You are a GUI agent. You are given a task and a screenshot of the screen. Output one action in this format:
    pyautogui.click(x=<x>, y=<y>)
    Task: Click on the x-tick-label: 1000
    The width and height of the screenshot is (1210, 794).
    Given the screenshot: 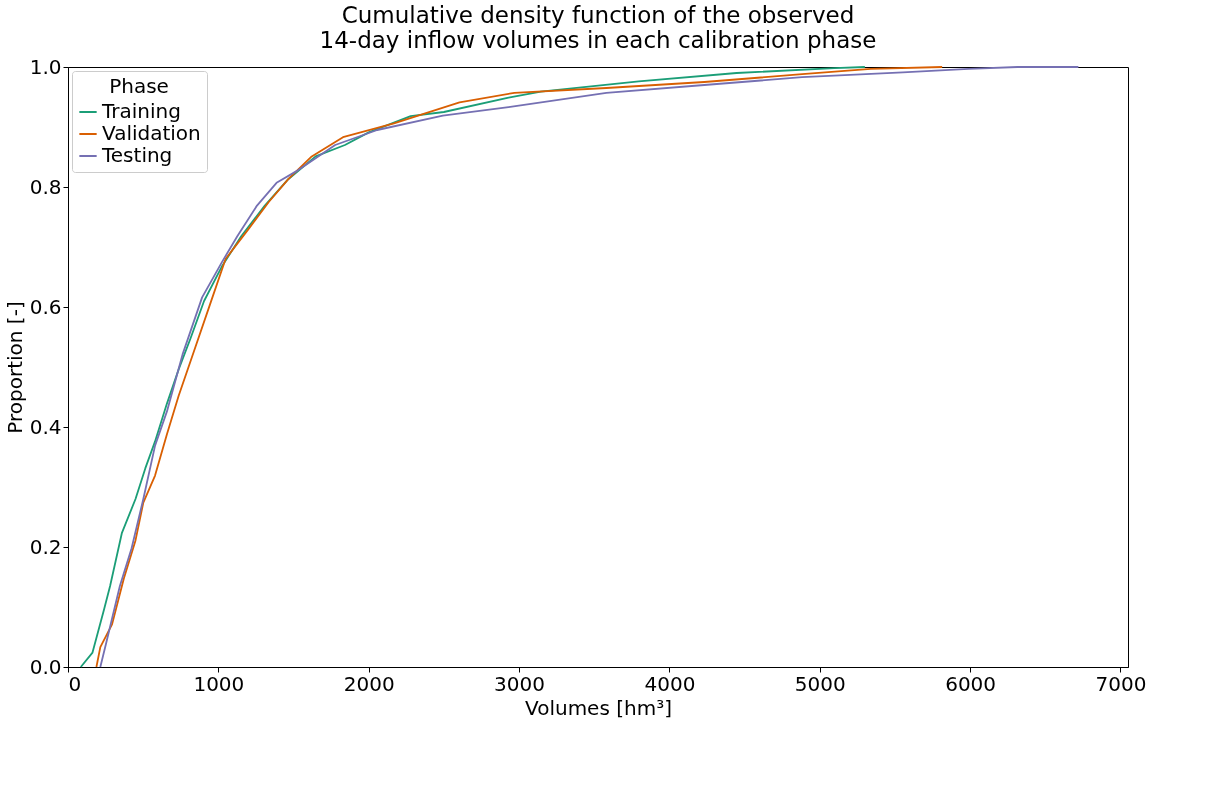 What is the action you would take?
    pyautogui.click(x=219, y=683)
    